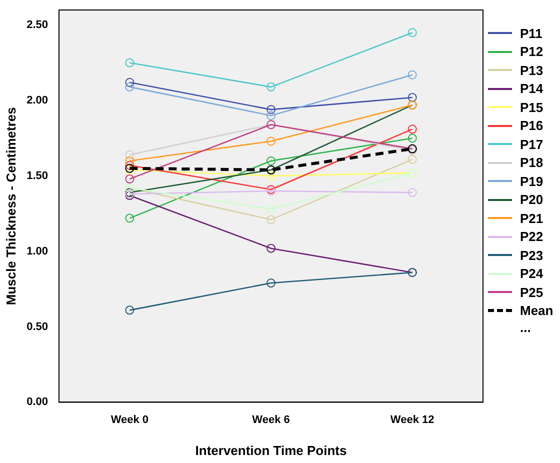 This screenshot has height=463, width=560. What do you see at coordinates (129, 420) in the screenshot?
I see `x-tick-label: Week 0` at bounding box center [129, 420].